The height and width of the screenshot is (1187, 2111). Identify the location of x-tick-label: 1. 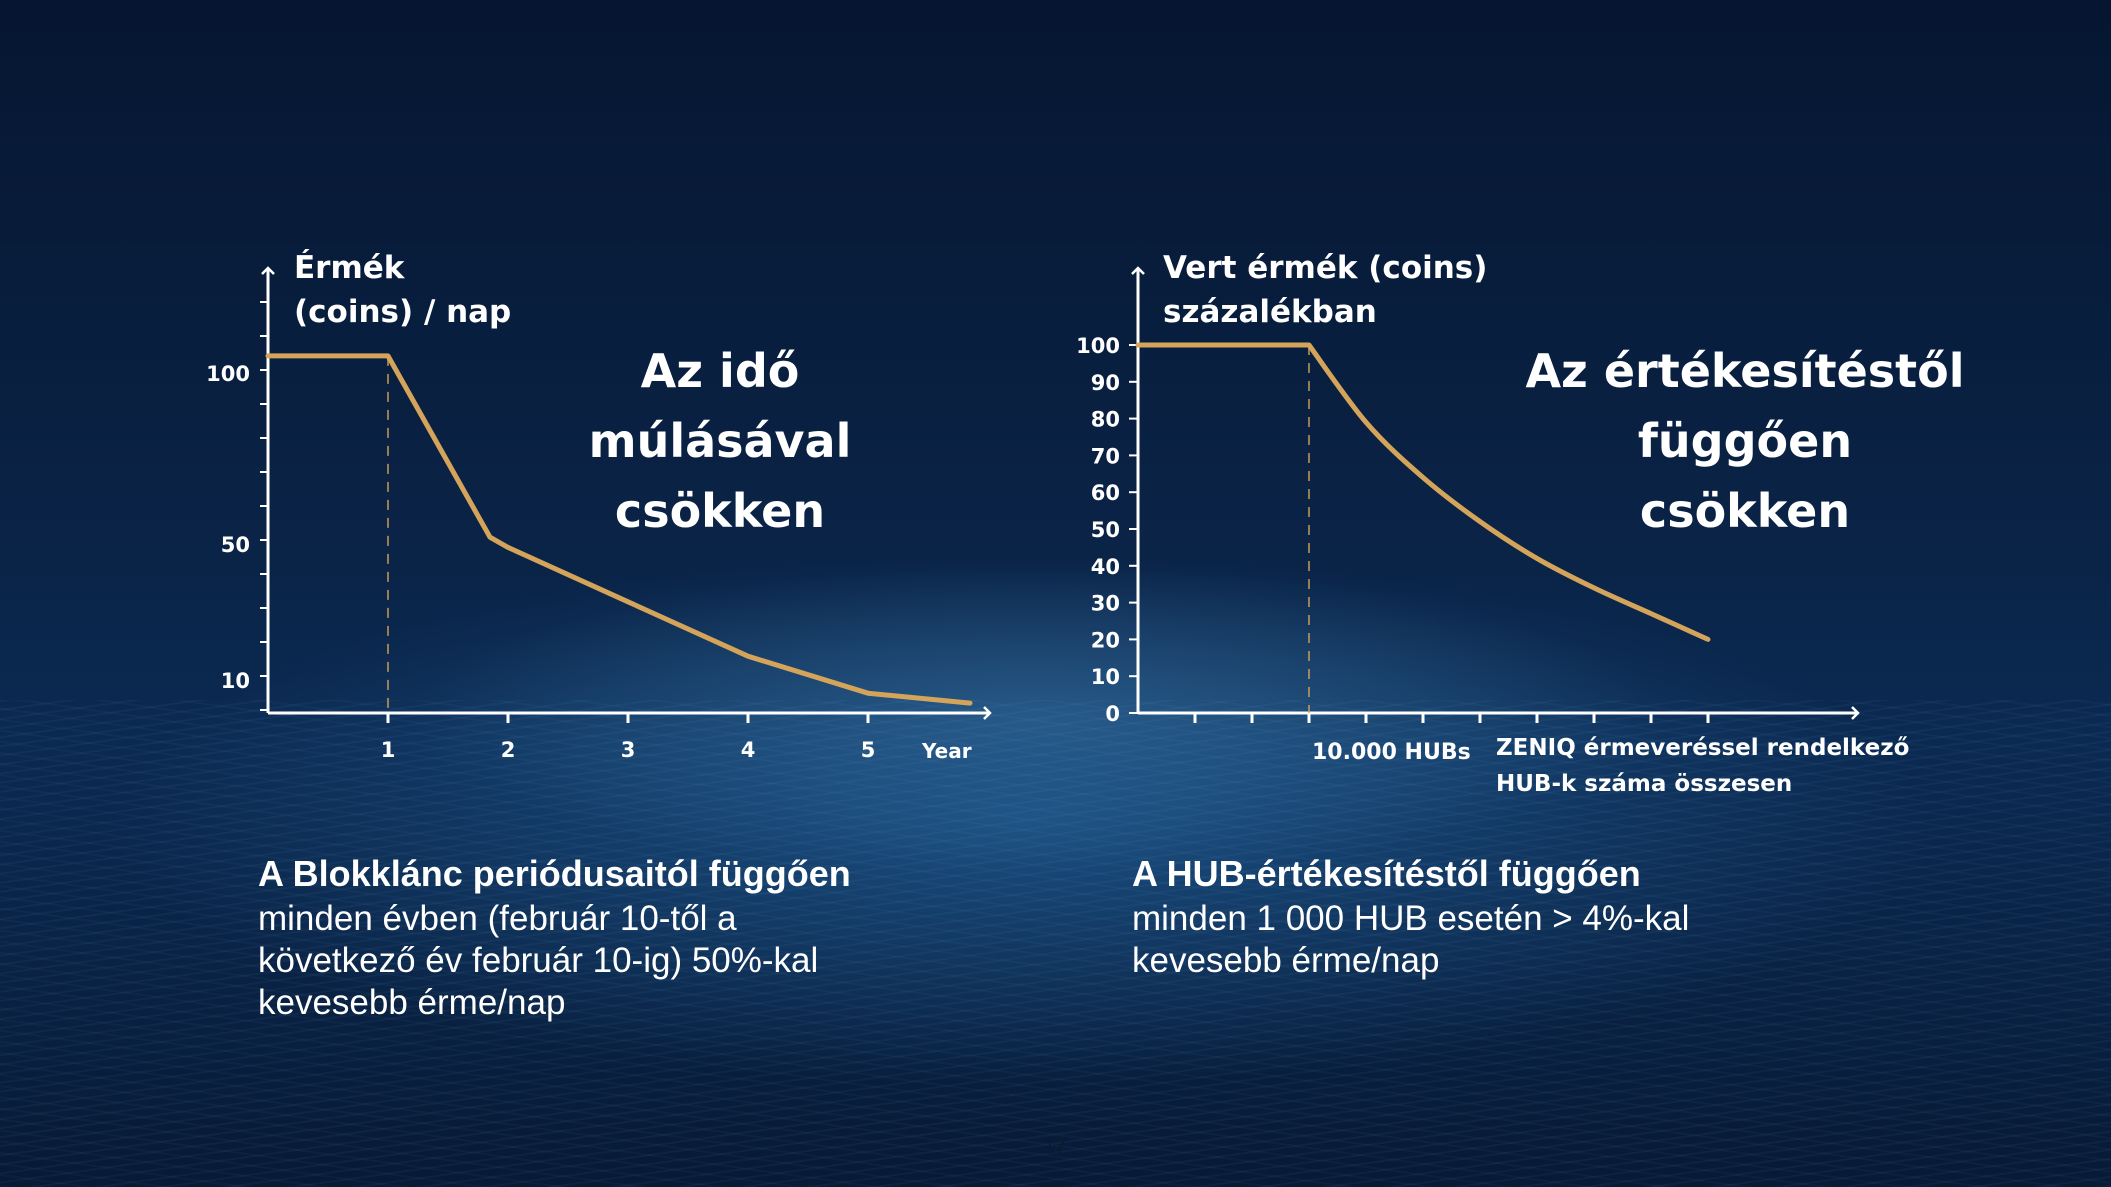
(388, 750).